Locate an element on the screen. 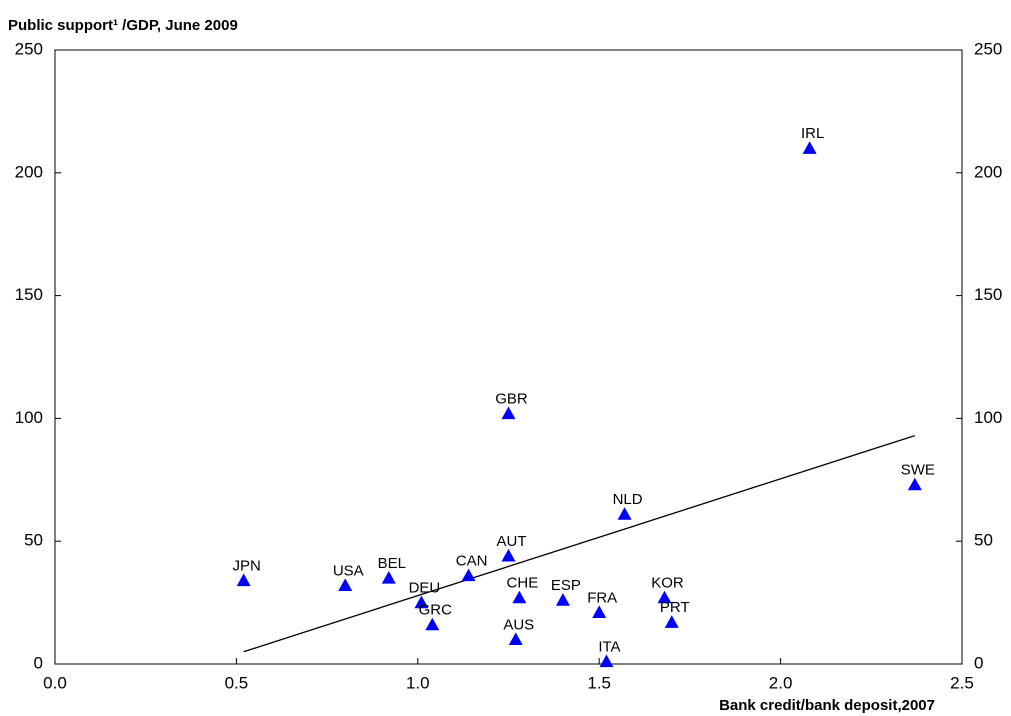  x-tick-label: 2.5 is located at coordinates (962, 682).